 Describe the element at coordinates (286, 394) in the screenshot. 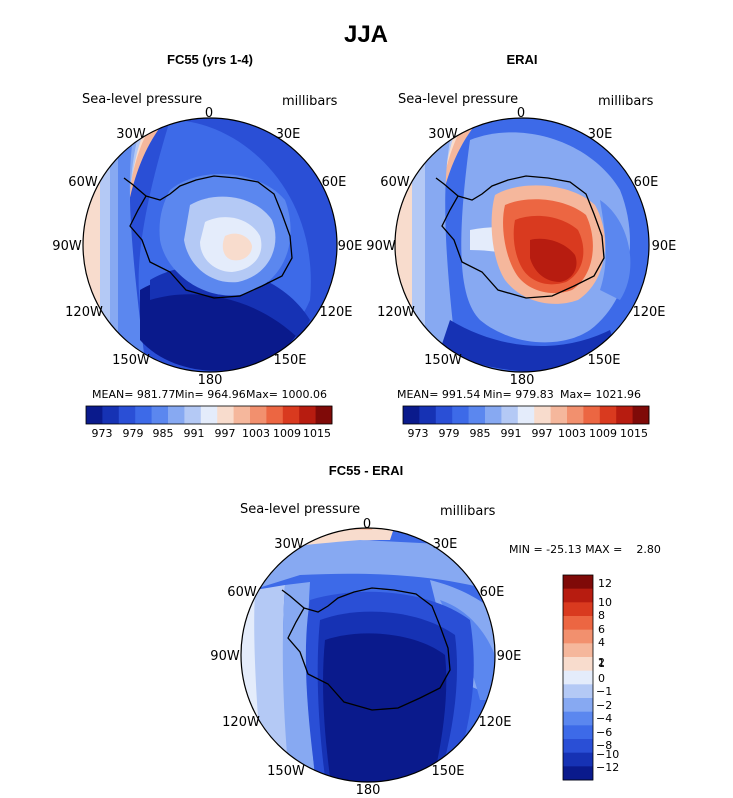

I see `stats-max: Max= 1000.06` at that location.